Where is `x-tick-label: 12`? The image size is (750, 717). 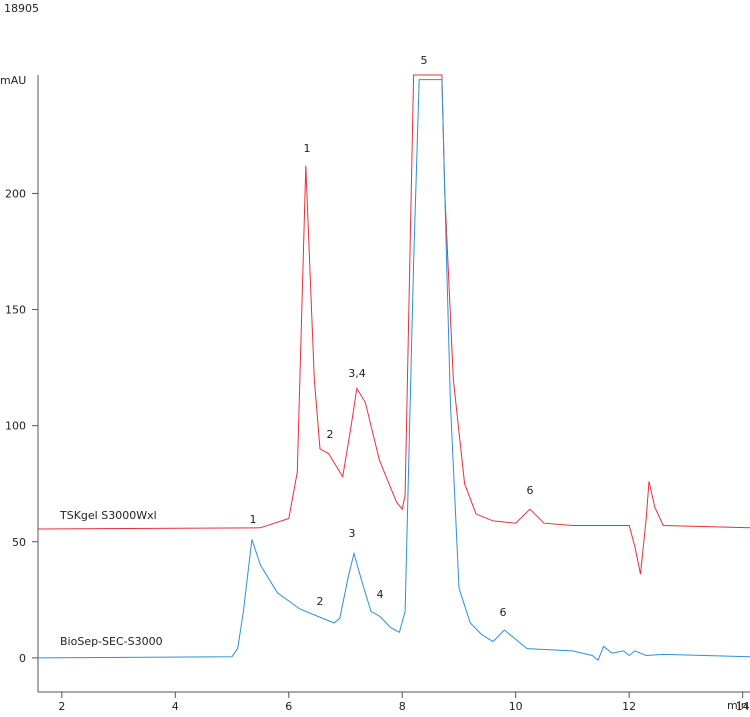 x-tick-label: 12 is located at coordinates (629, 706).